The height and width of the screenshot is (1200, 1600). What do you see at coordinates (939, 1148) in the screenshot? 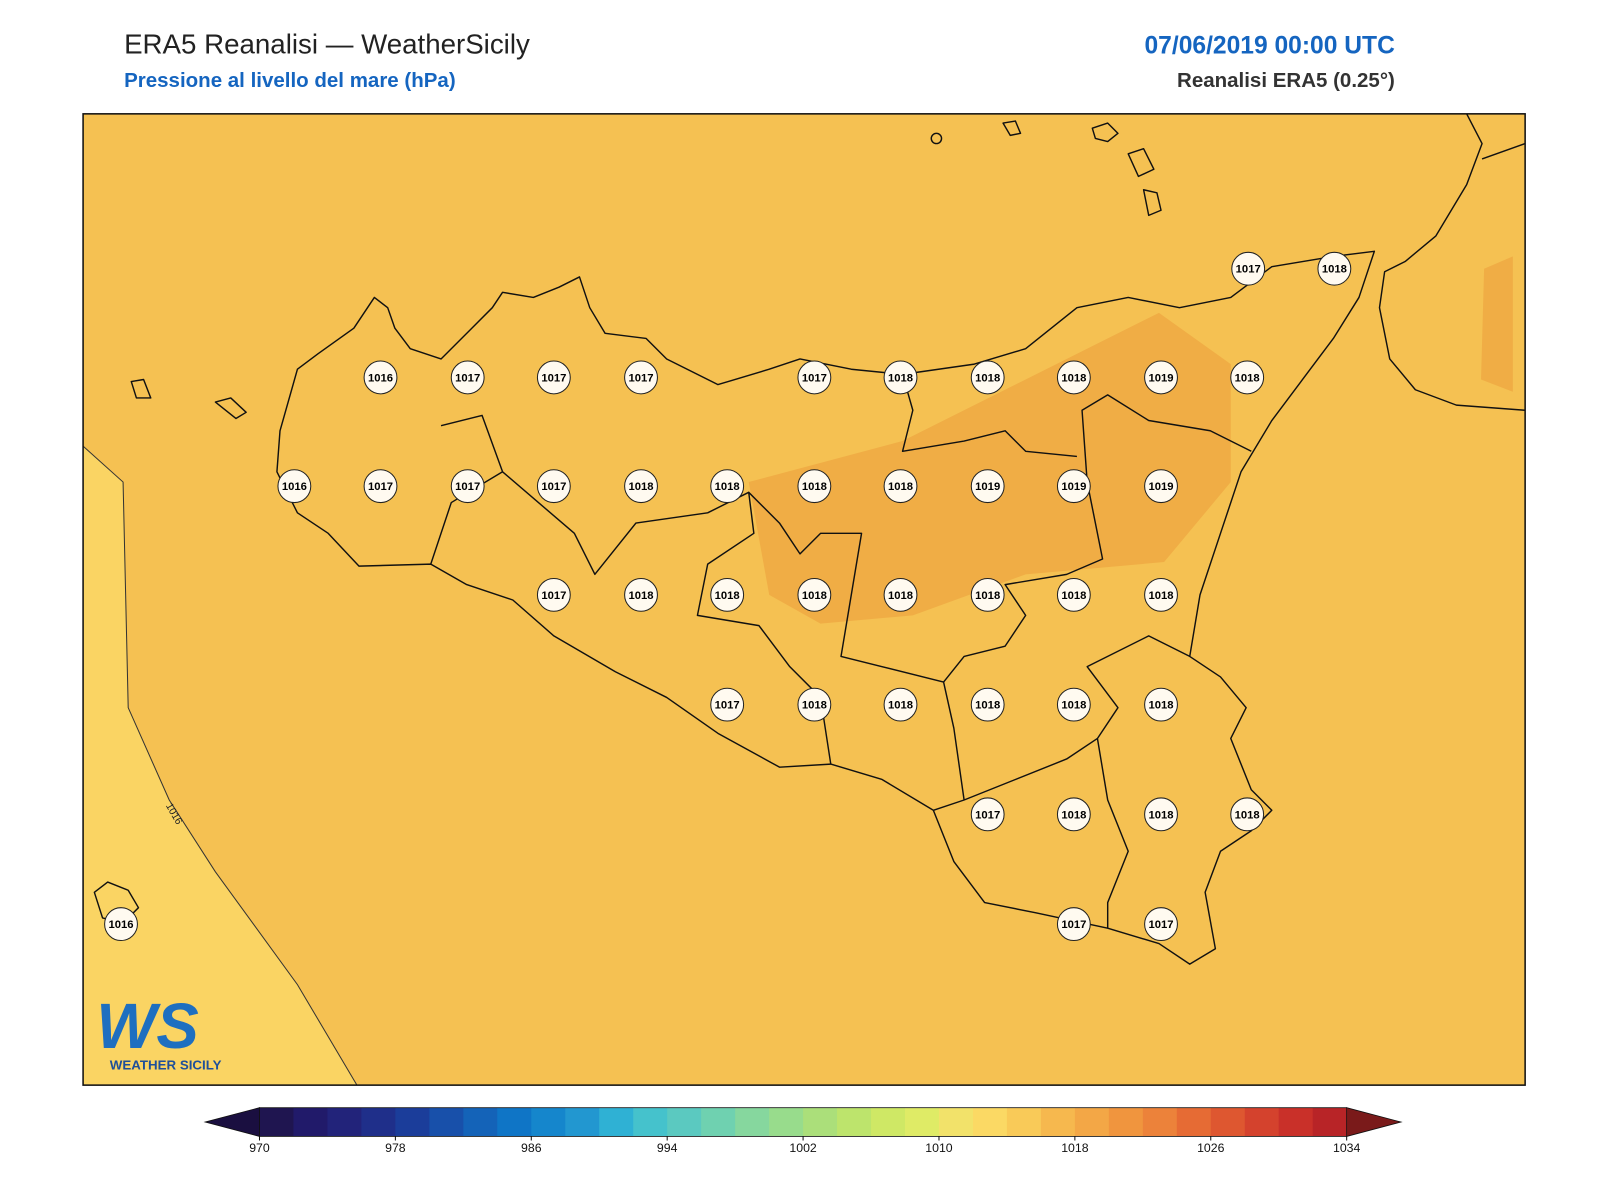
I see `colorbar-tick-label: 1010` at bounding box center [939, 1148].